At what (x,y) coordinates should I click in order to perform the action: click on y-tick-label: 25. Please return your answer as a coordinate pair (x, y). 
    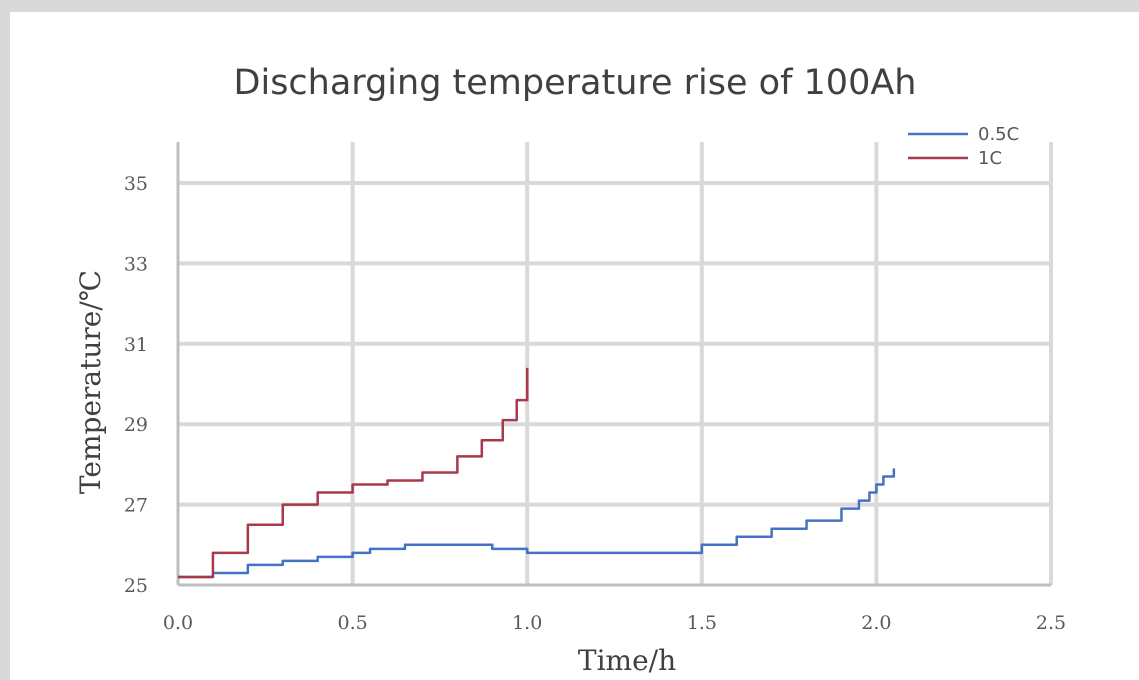
    Looking at the image, I should click on (136, 586).